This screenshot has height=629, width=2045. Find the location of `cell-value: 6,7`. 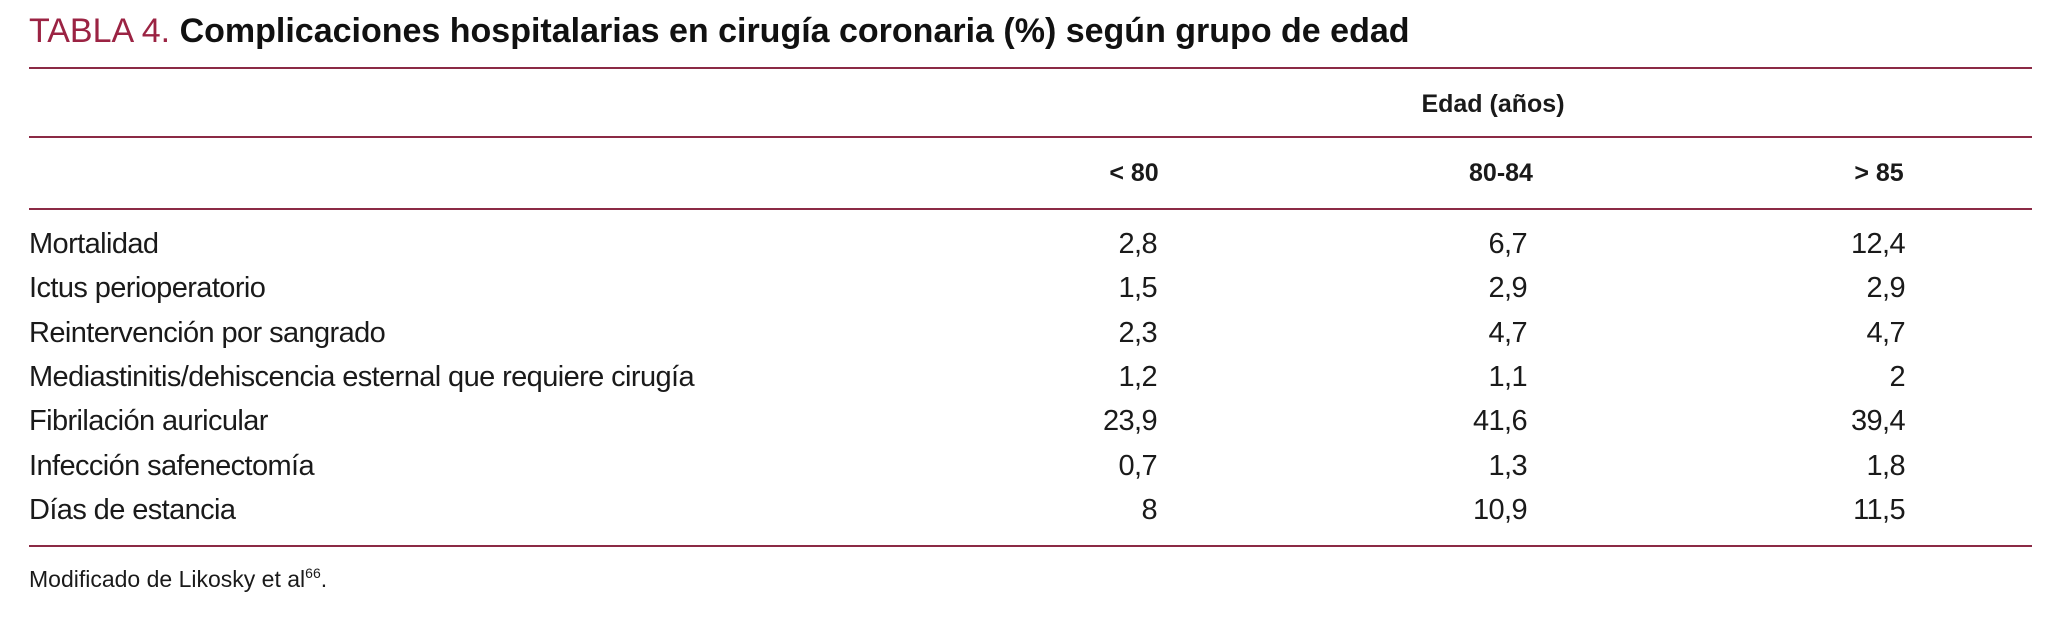

cell-value: 6,7 is located at coordinates (1507, 244).